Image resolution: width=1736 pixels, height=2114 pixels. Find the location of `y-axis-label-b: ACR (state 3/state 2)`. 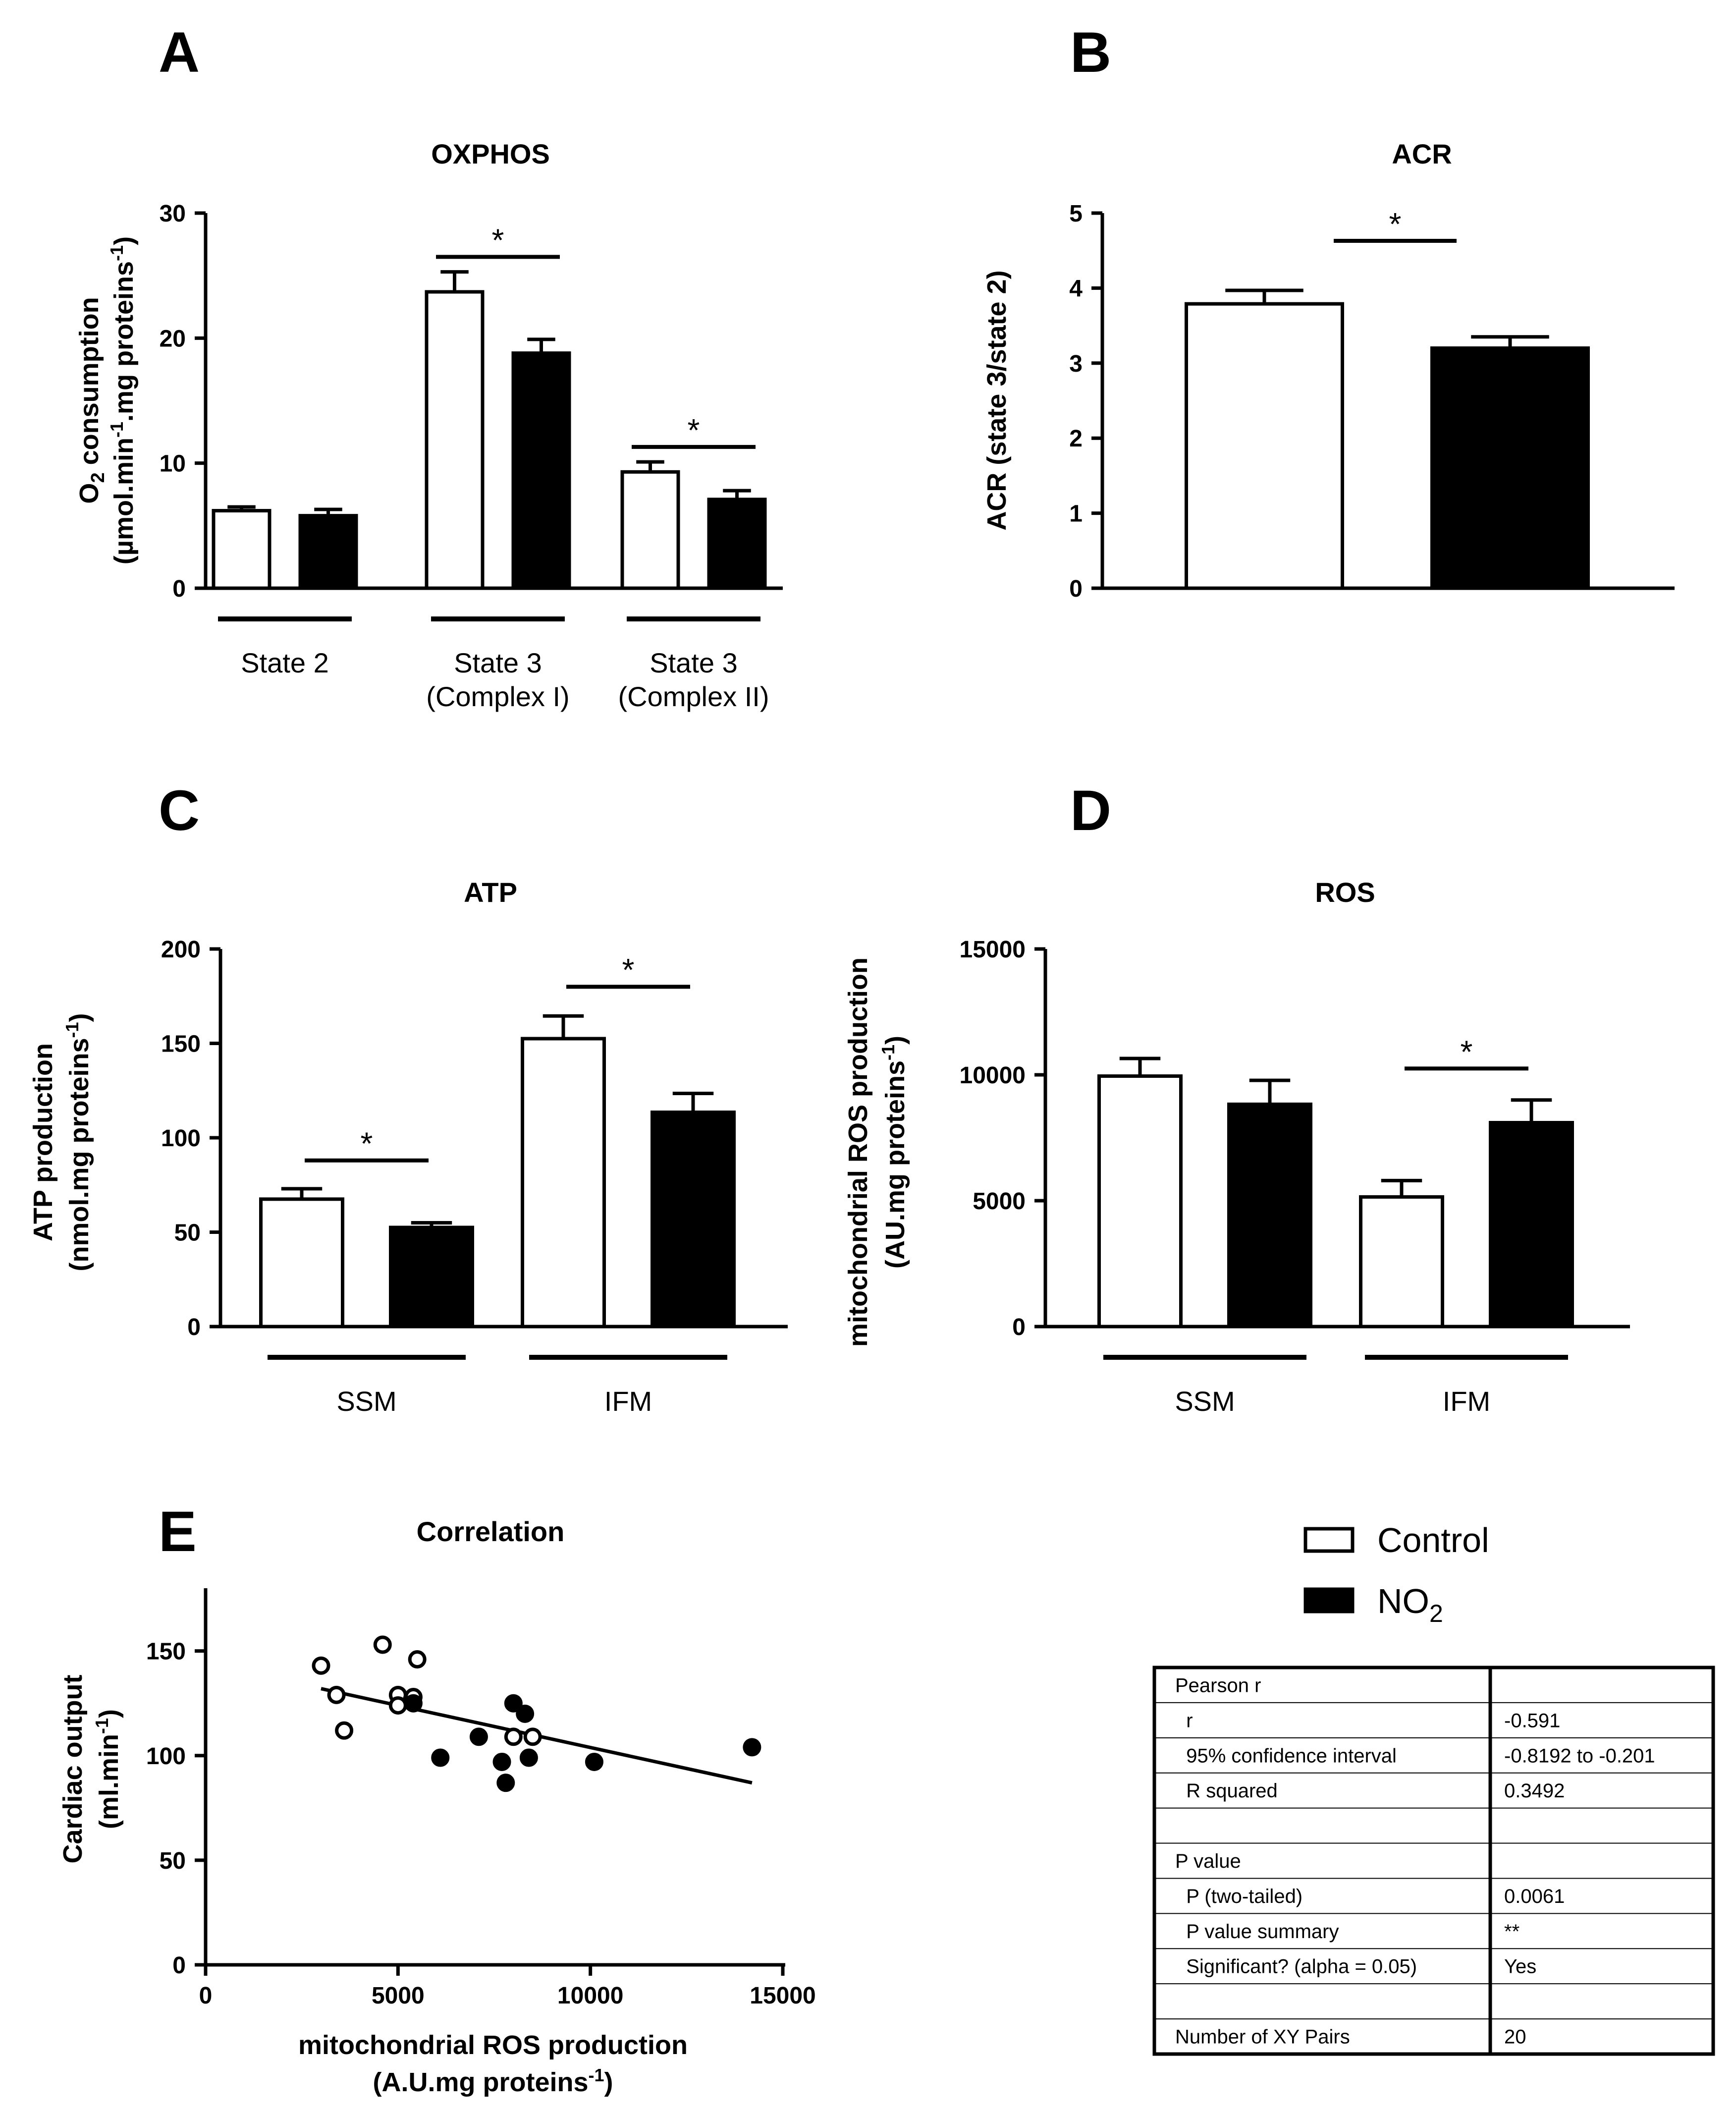

y-axis-label-b: ACR (state 3/state 2) is located at coordinates (997, 400).